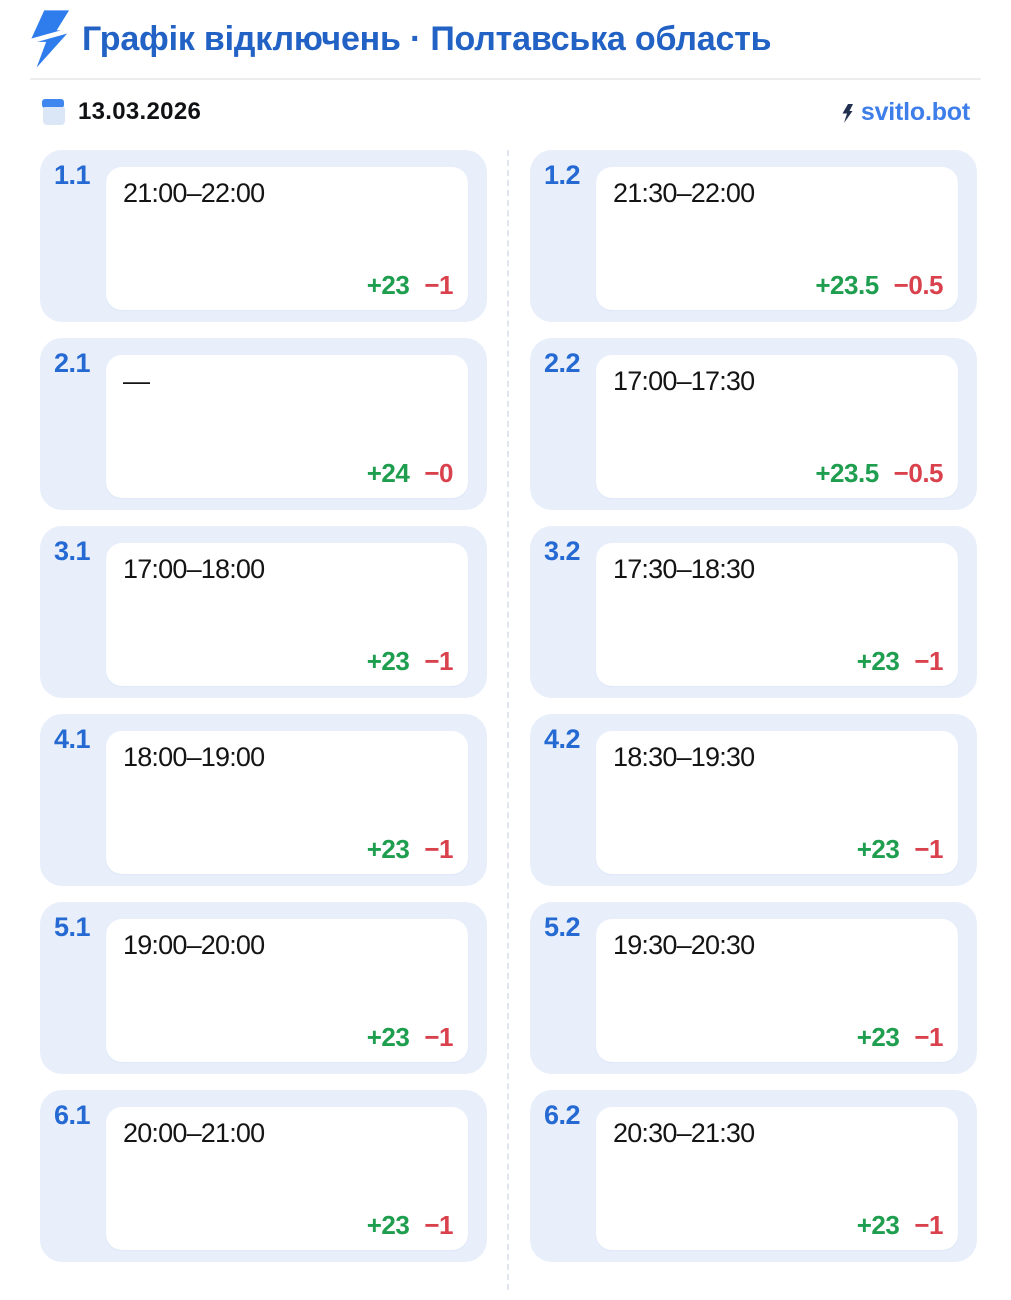  I want to click on date-block: 13.03.2026, so click(121, 112).